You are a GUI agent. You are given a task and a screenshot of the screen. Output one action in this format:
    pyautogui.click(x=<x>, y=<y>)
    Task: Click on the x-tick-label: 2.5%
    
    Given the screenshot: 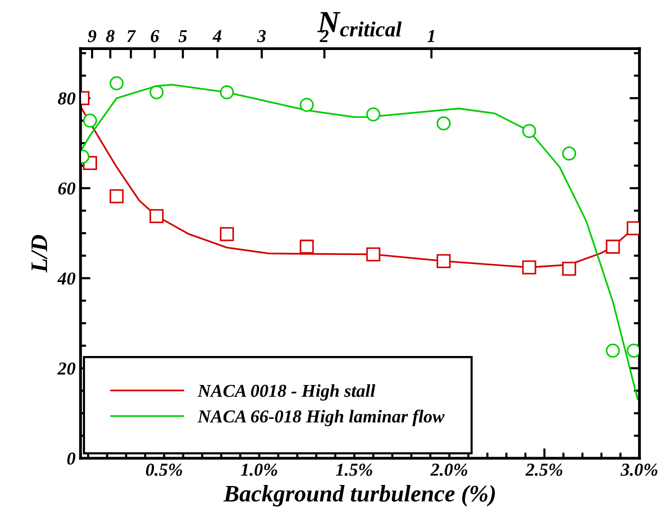 What is the action you would take?
    pyautogui.click(x=543, y=470)
    